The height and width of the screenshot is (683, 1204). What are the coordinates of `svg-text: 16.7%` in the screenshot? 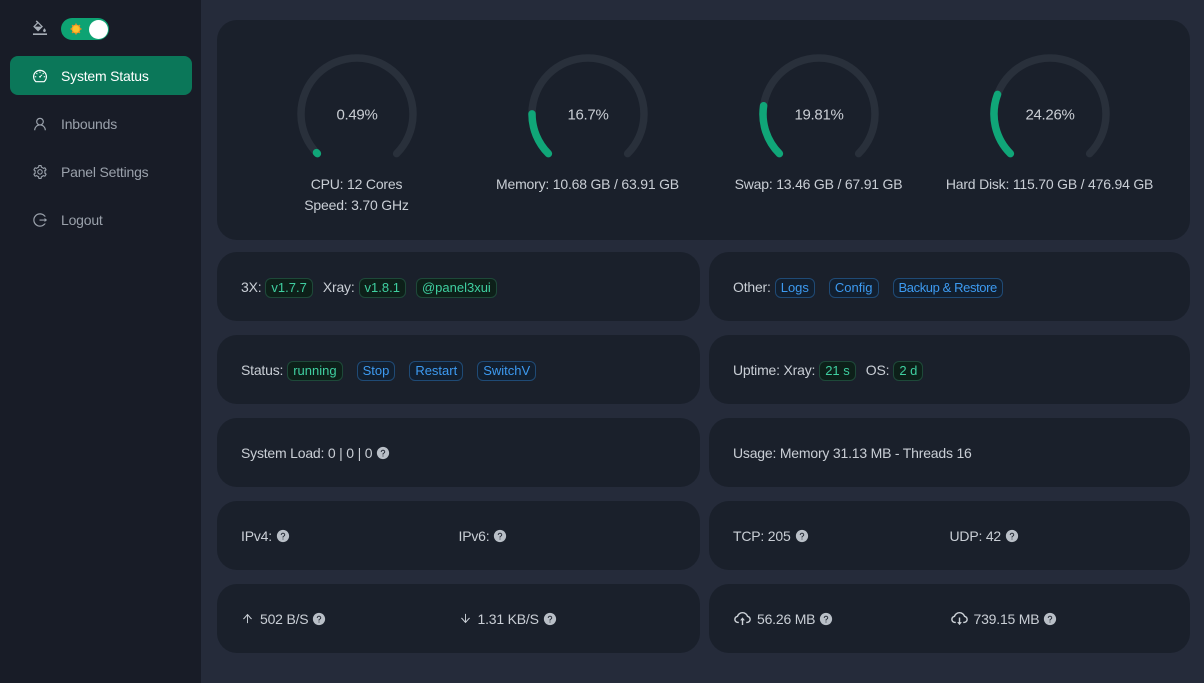 It's located at (587, 115).